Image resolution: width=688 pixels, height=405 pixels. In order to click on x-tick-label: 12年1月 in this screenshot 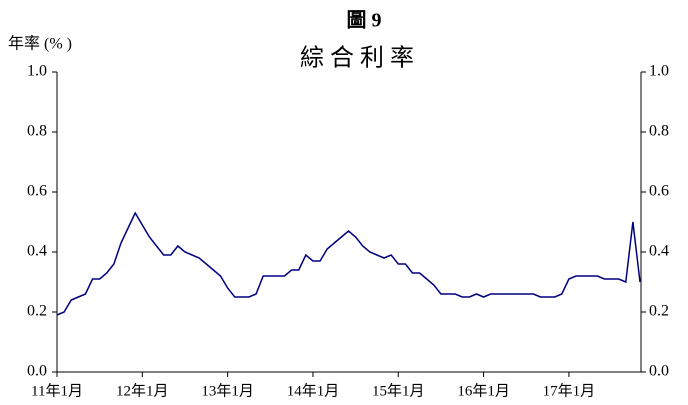, I will do `click(142, 390)`.